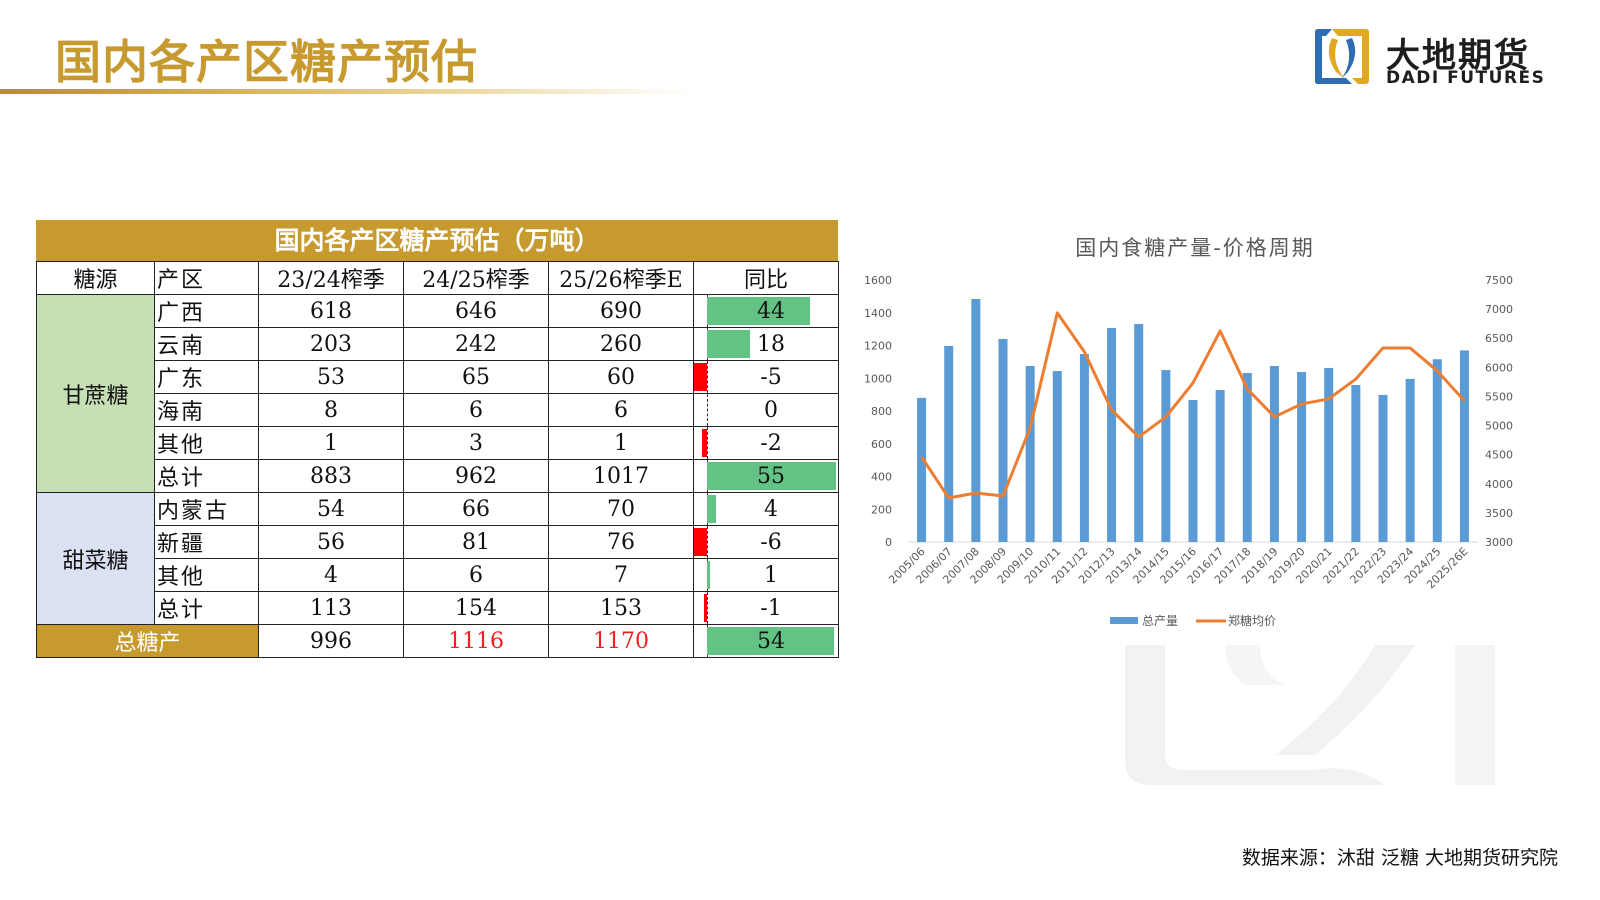 The height and width of the screenshot is (900, 1600). I want to click on value-cell: 646, so click(476, 311).